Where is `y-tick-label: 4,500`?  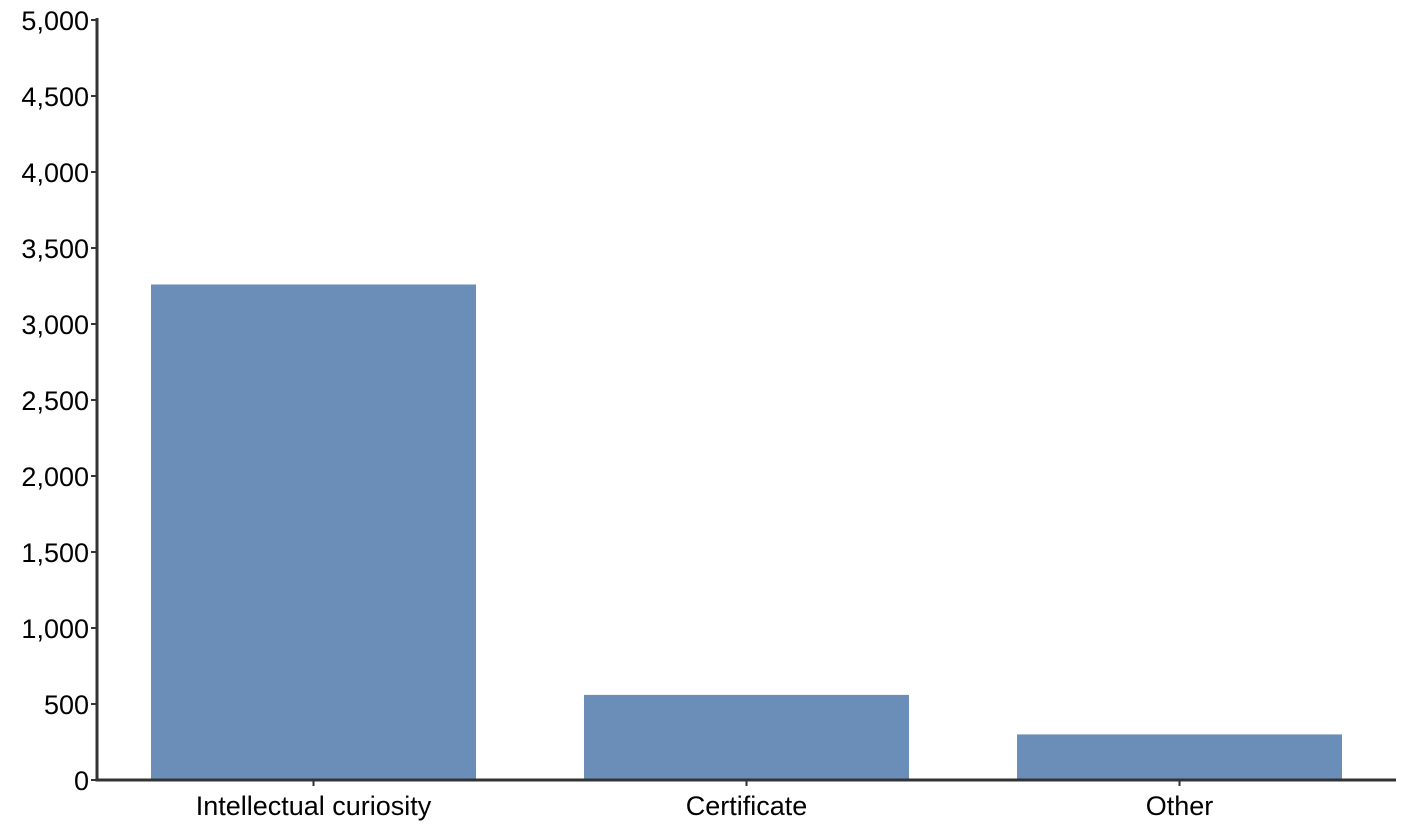
y-tick-label: 4,500 is located at coordinates (55, 97).